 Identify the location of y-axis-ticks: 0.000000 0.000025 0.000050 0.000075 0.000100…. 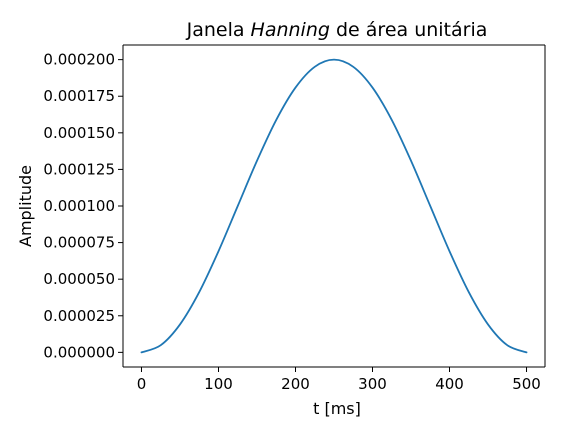
(83, 206).